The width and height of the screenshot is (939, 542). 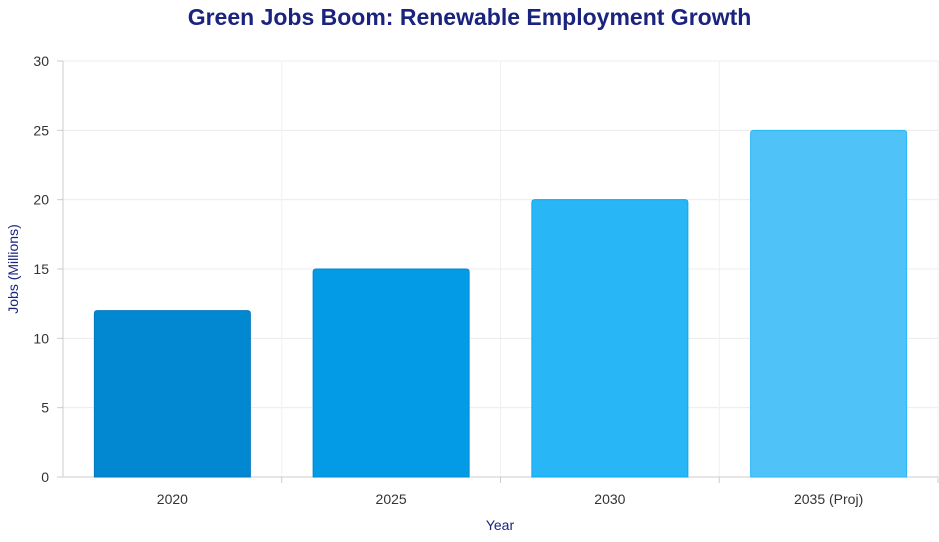 What do you see at coordinates (828, 499) in the screenshot?
I see `x-tick-label: 2035 (Proj)` at bounding box center [828, 499].